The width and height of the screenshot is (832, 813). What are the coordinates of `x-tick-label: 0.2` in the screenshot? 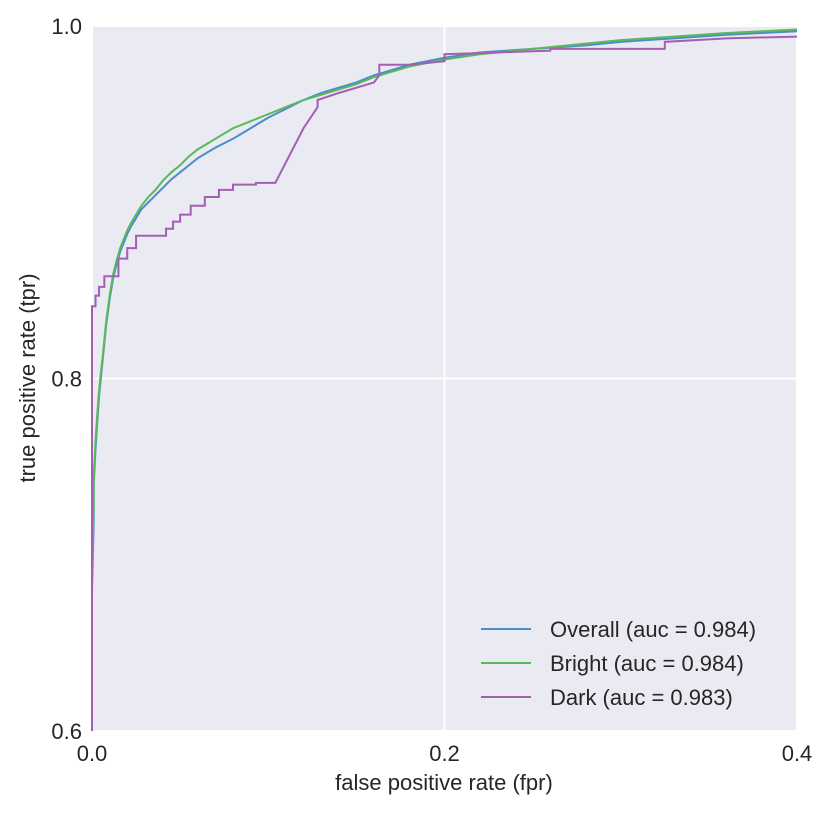 It's located at (444, 753).